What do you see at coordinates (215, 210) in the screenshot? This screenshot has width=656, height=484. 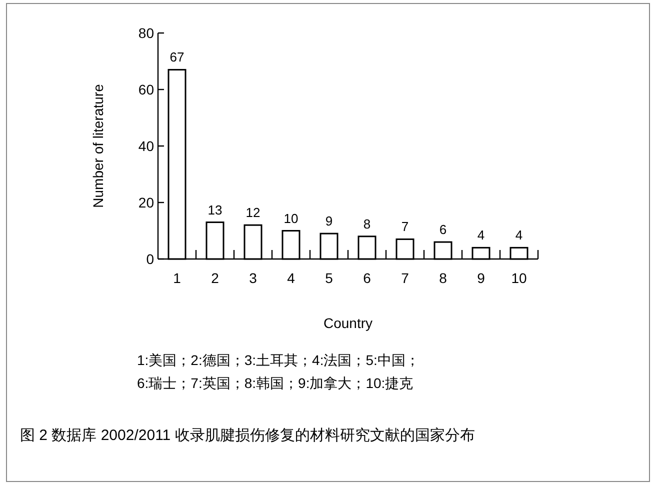 I see `data-label: 13` at bounding box center [215, 210].